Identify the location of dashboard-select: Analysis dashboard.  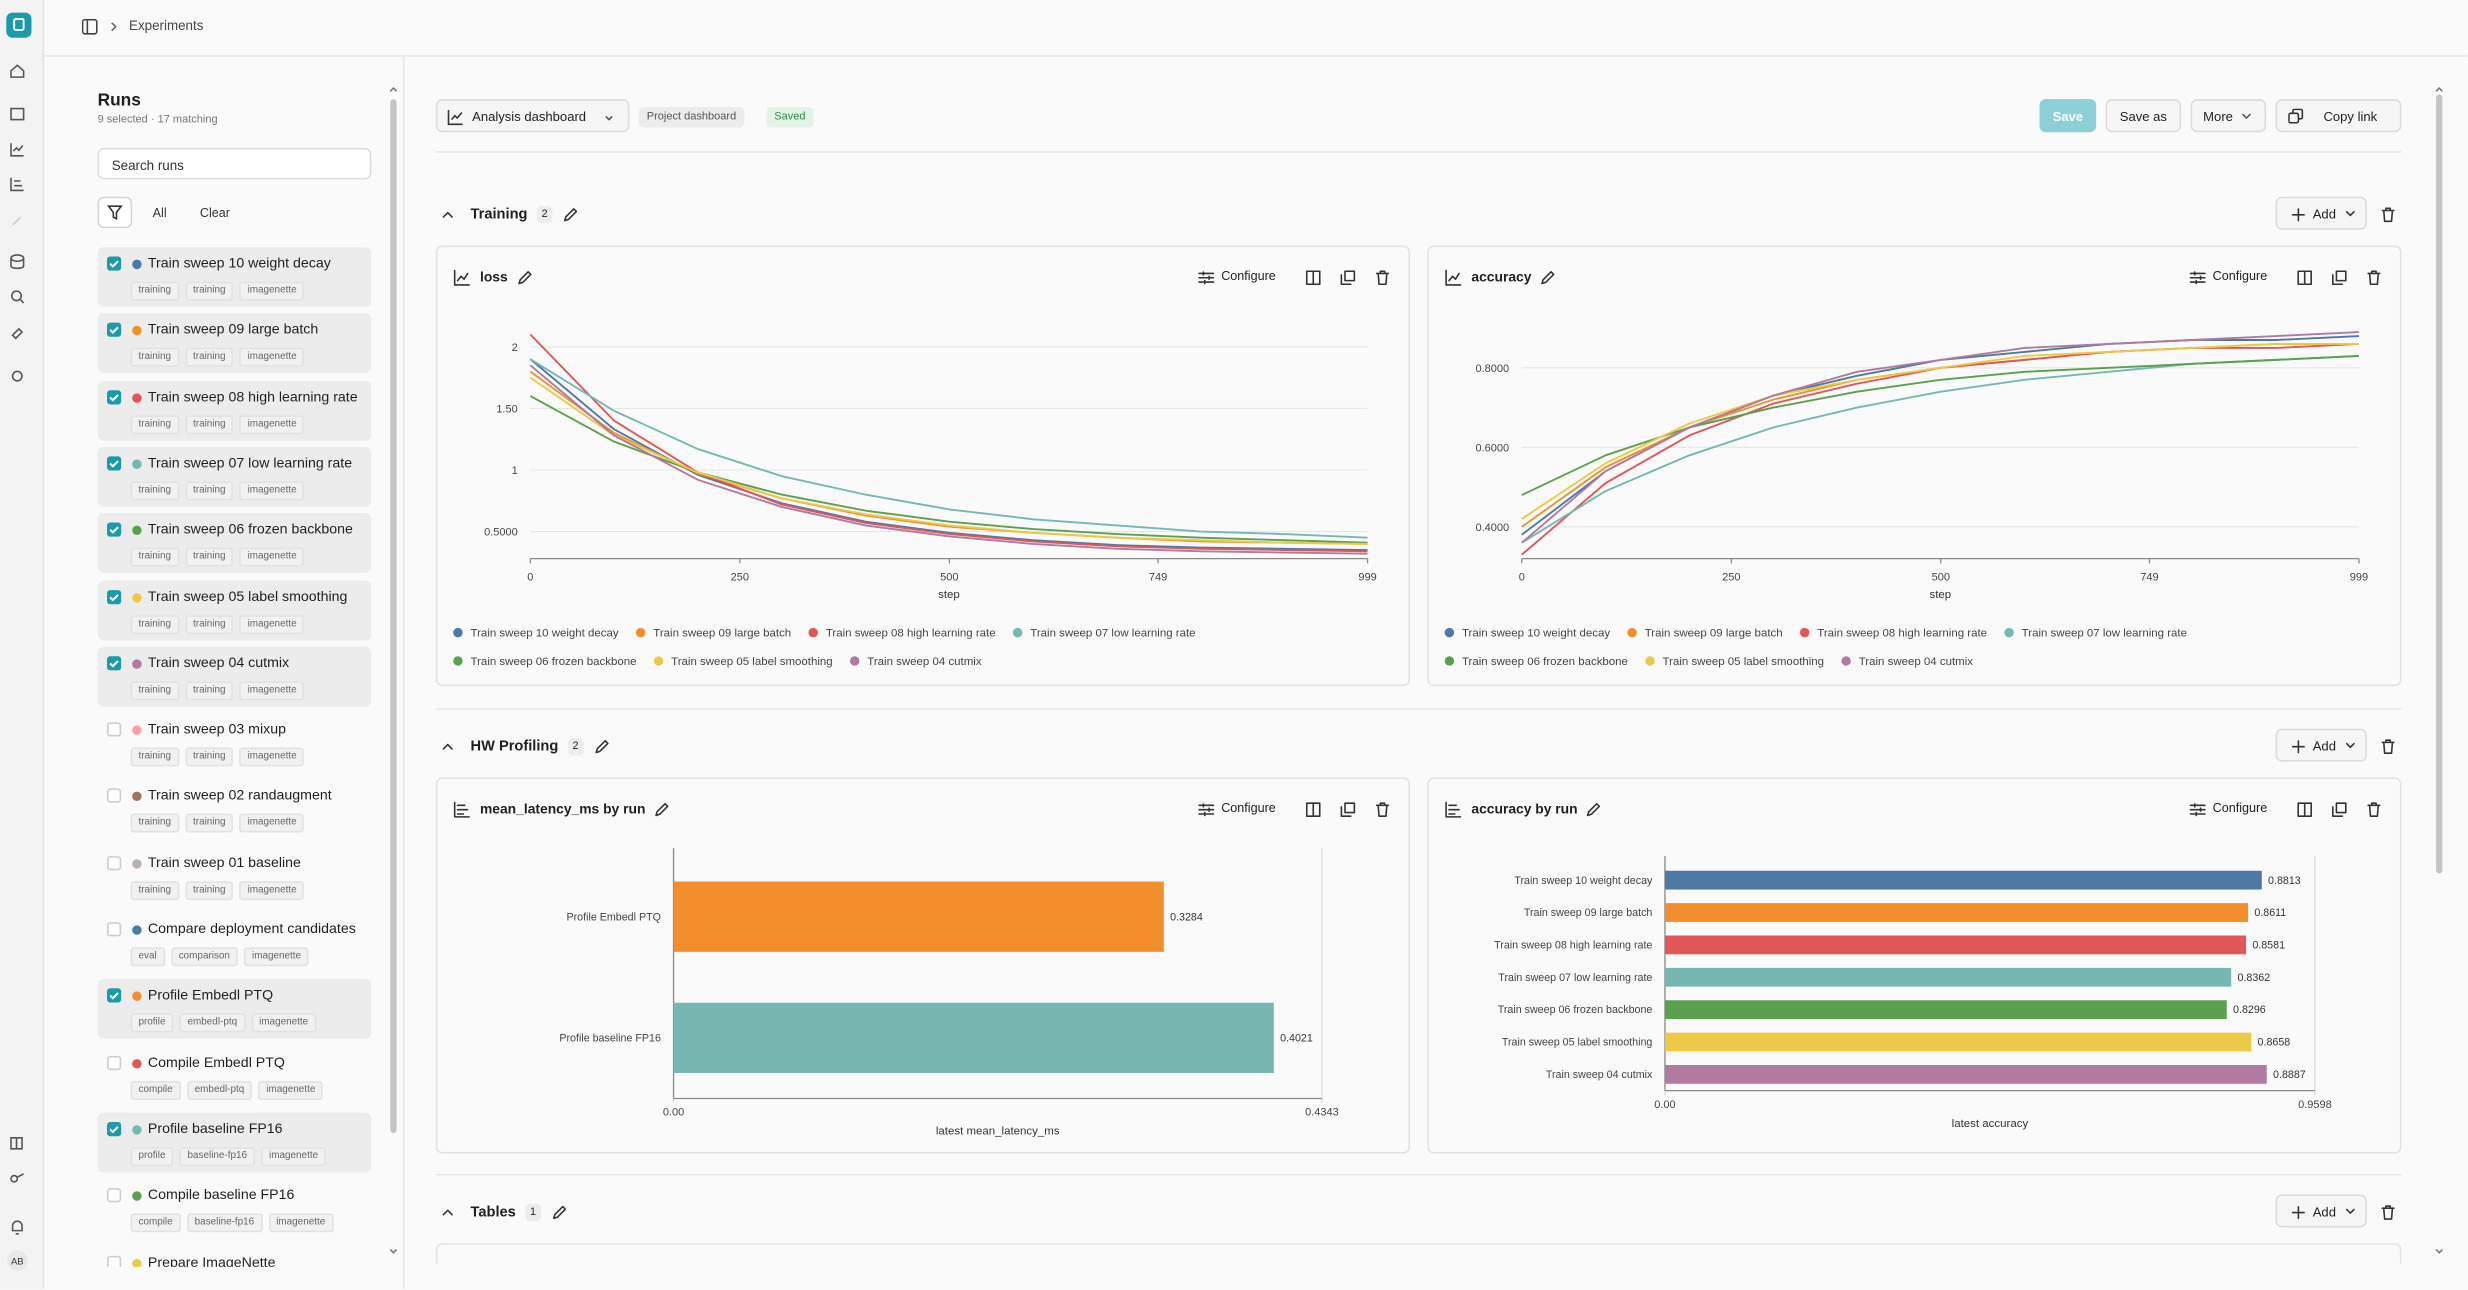
(532, 116).